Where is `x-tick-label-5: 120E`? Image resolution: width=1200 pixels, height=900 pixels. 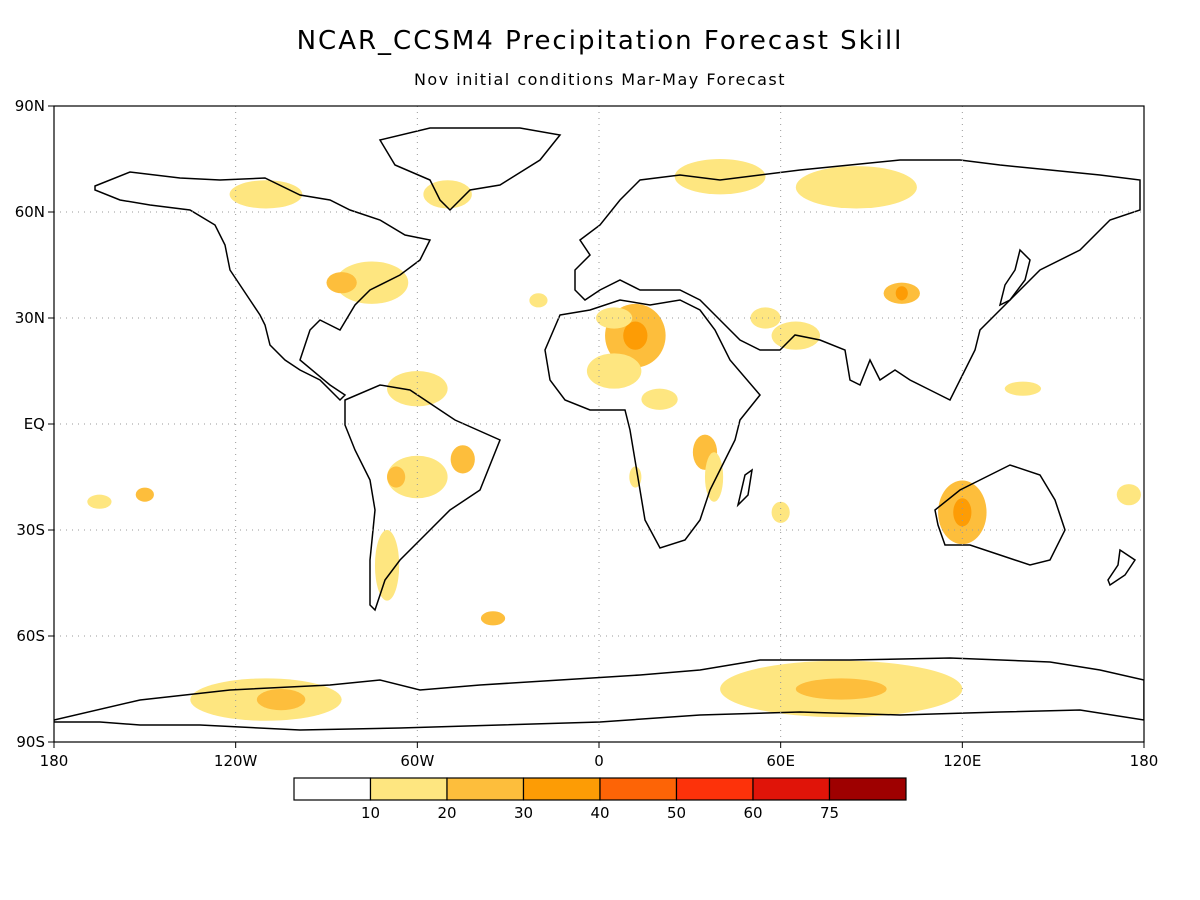
x-tick-label-5: 120E is located at coordinates (962, 761).